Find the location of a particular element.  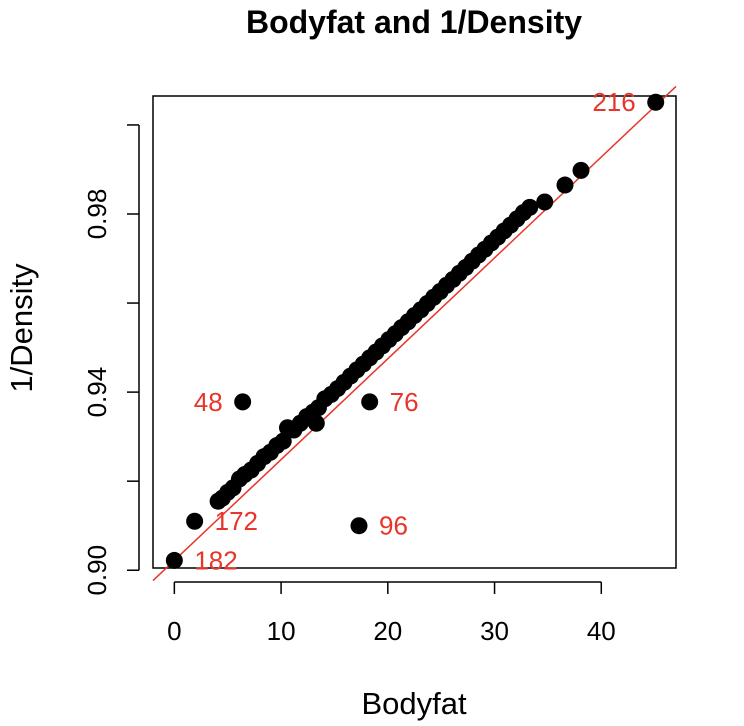

point-label: 216 is located at coordinates (613, 102).